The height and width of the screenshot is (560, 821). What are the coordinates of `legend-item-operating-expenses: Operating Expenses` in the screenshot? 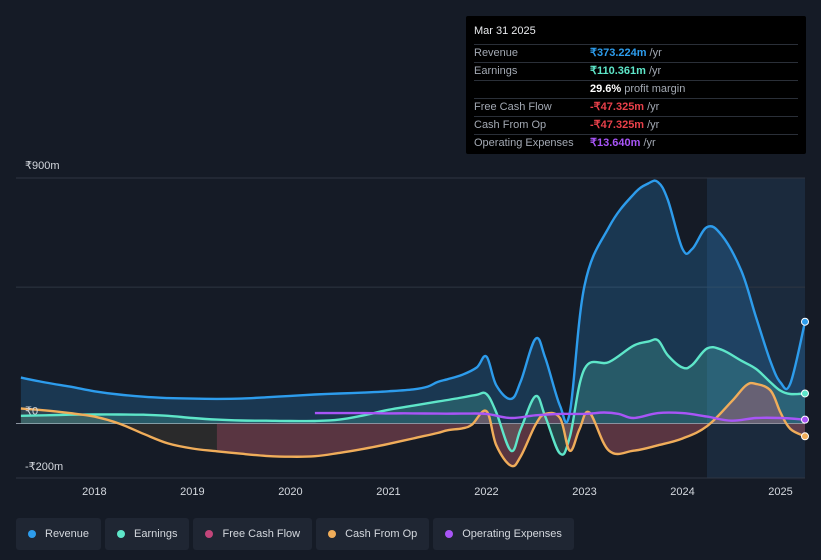 It's located at (503, 534).